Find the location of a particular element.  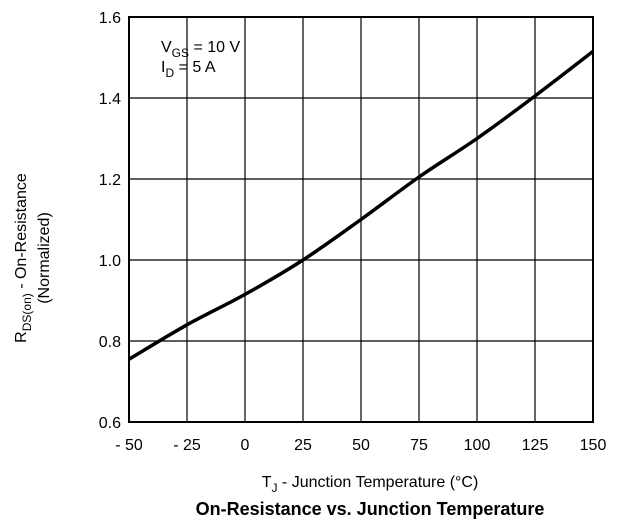

x-tick-label: 100 is located at coordinates (477, 445).